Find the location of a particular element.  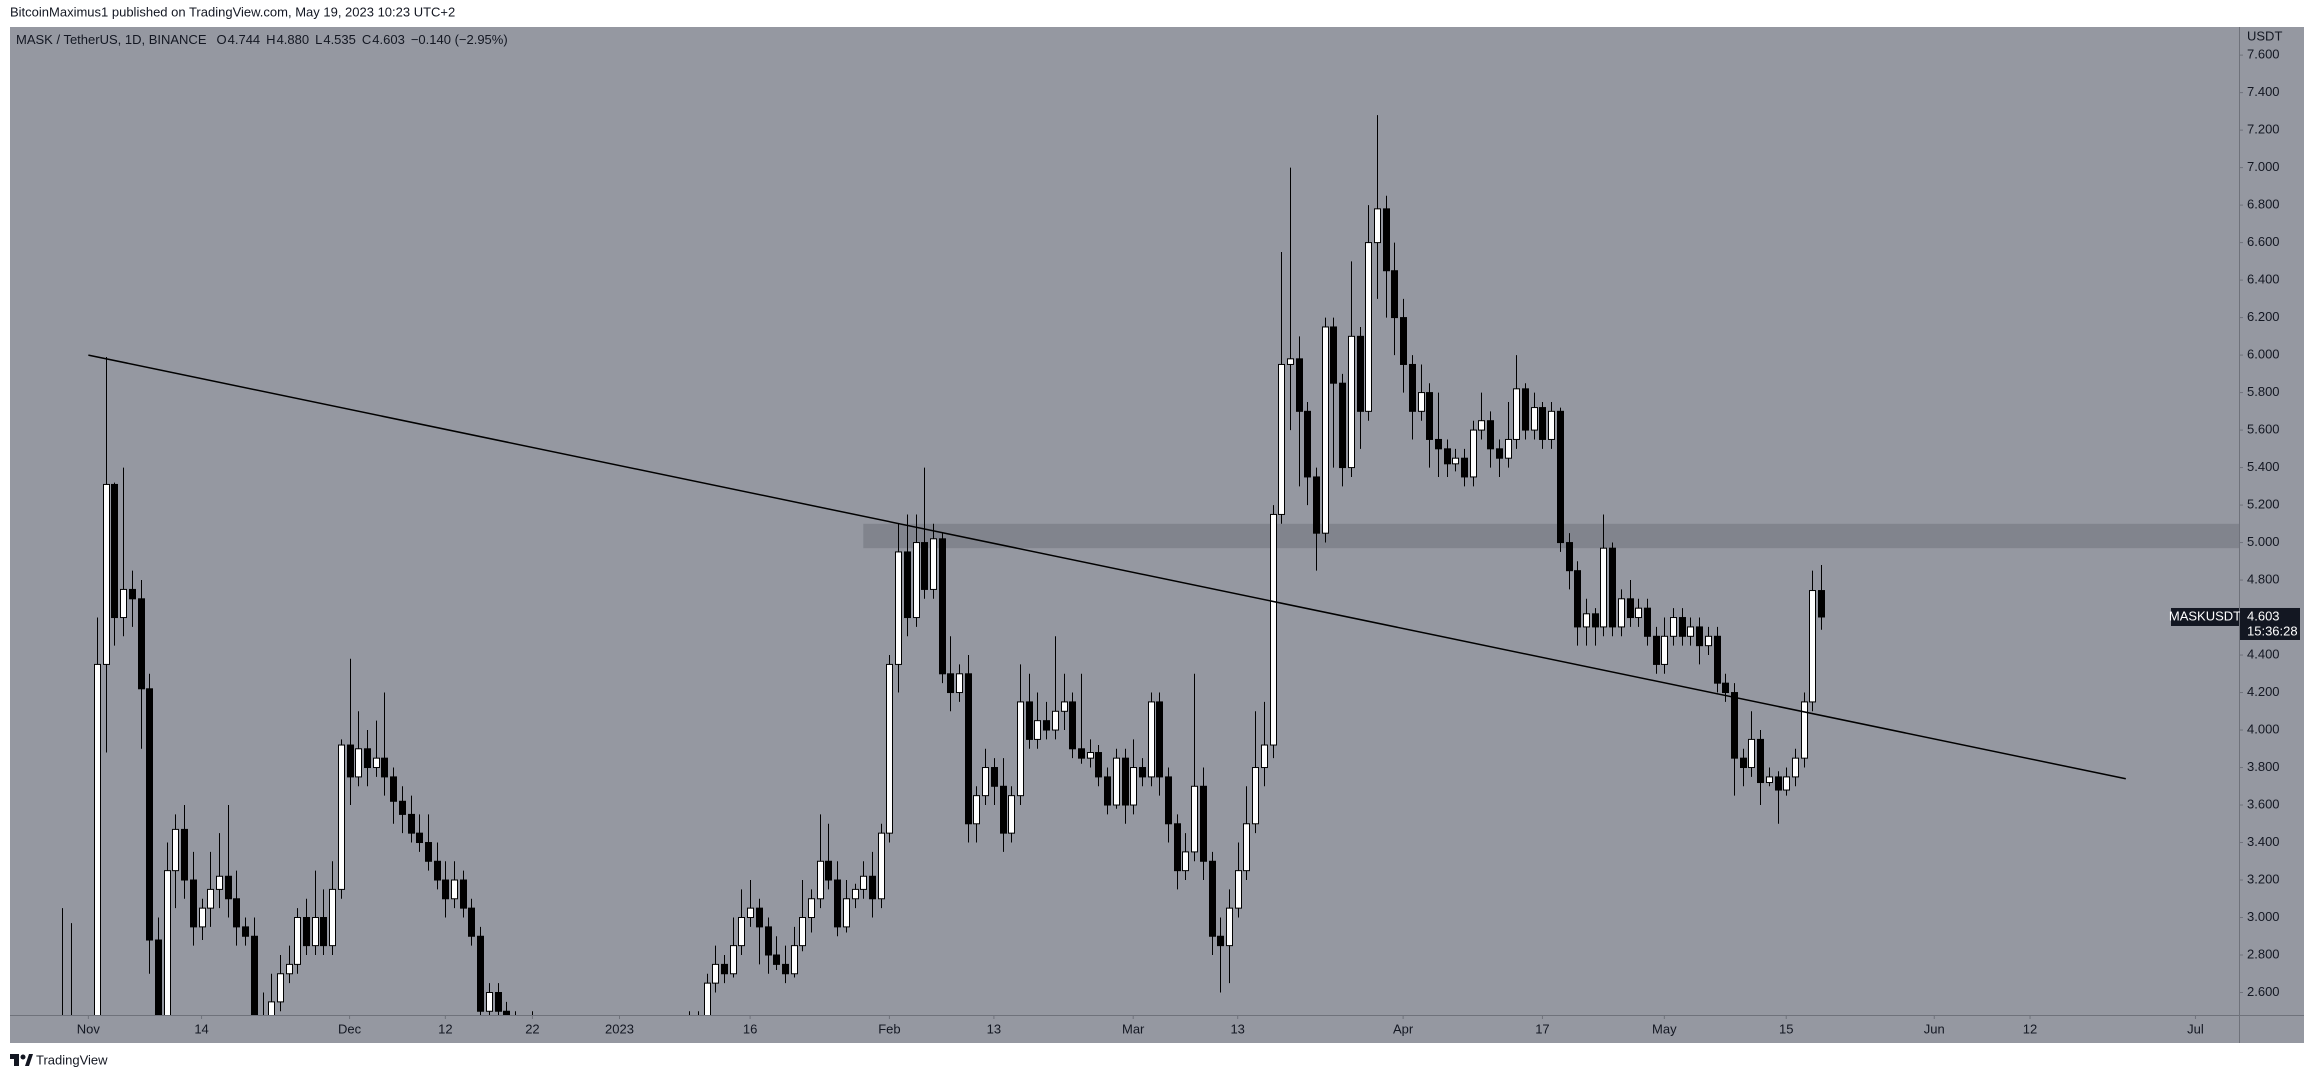

x-tick-label: 14 is located at coordinates (201, 1028).